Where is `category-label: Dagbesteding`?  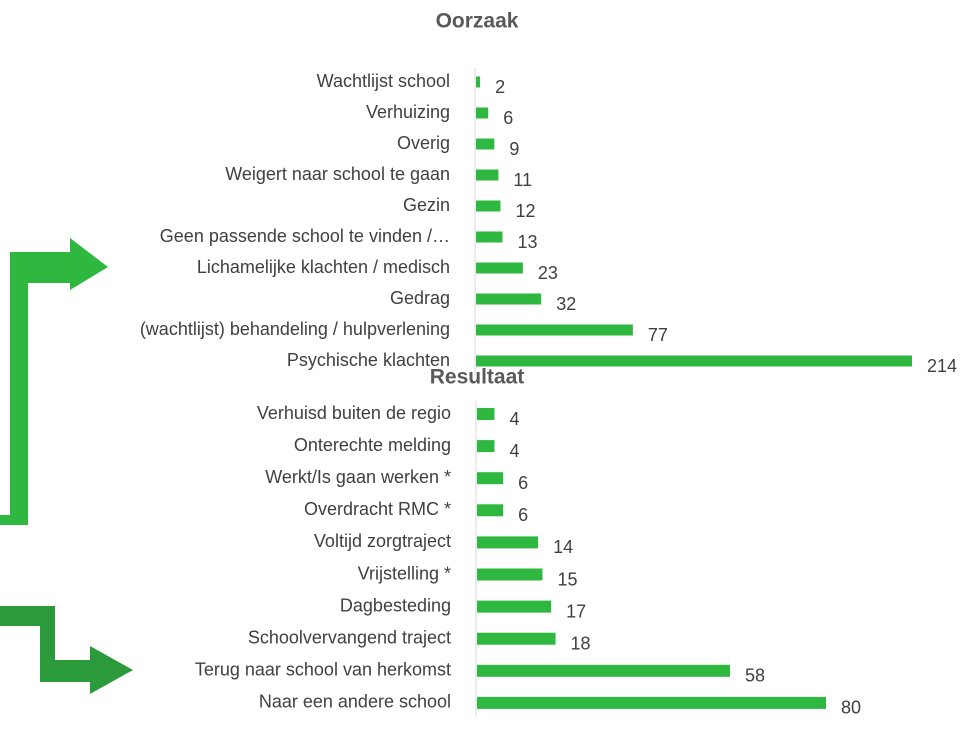 category-label: Dagbesteding is located at coordinates (395, 605).